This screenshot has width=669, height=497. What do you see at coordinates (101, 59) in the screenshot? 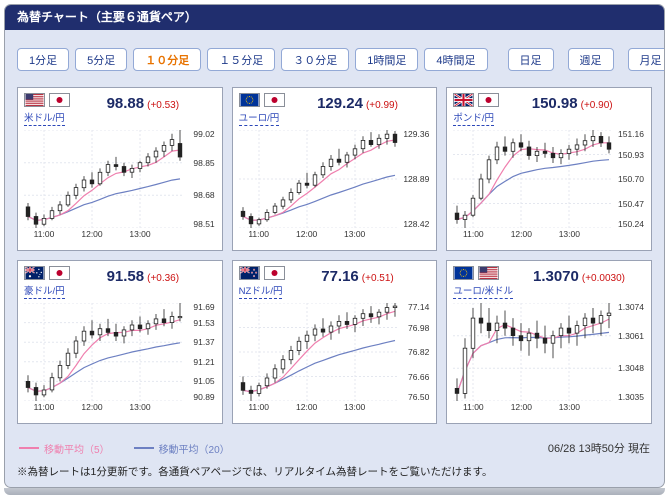
I see `timeframe-button: 5分足` at bounding box center [101, 59].